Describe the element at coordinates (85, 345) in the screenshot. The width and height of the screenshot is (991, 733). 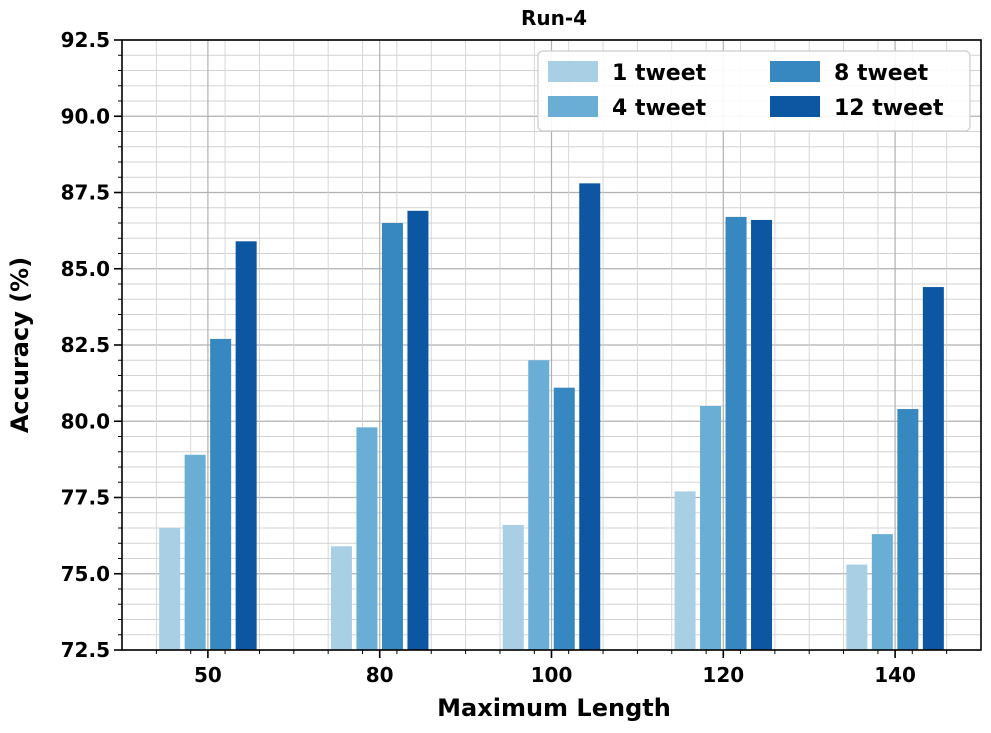
I see `y-tick-label: 82.5` at that location.